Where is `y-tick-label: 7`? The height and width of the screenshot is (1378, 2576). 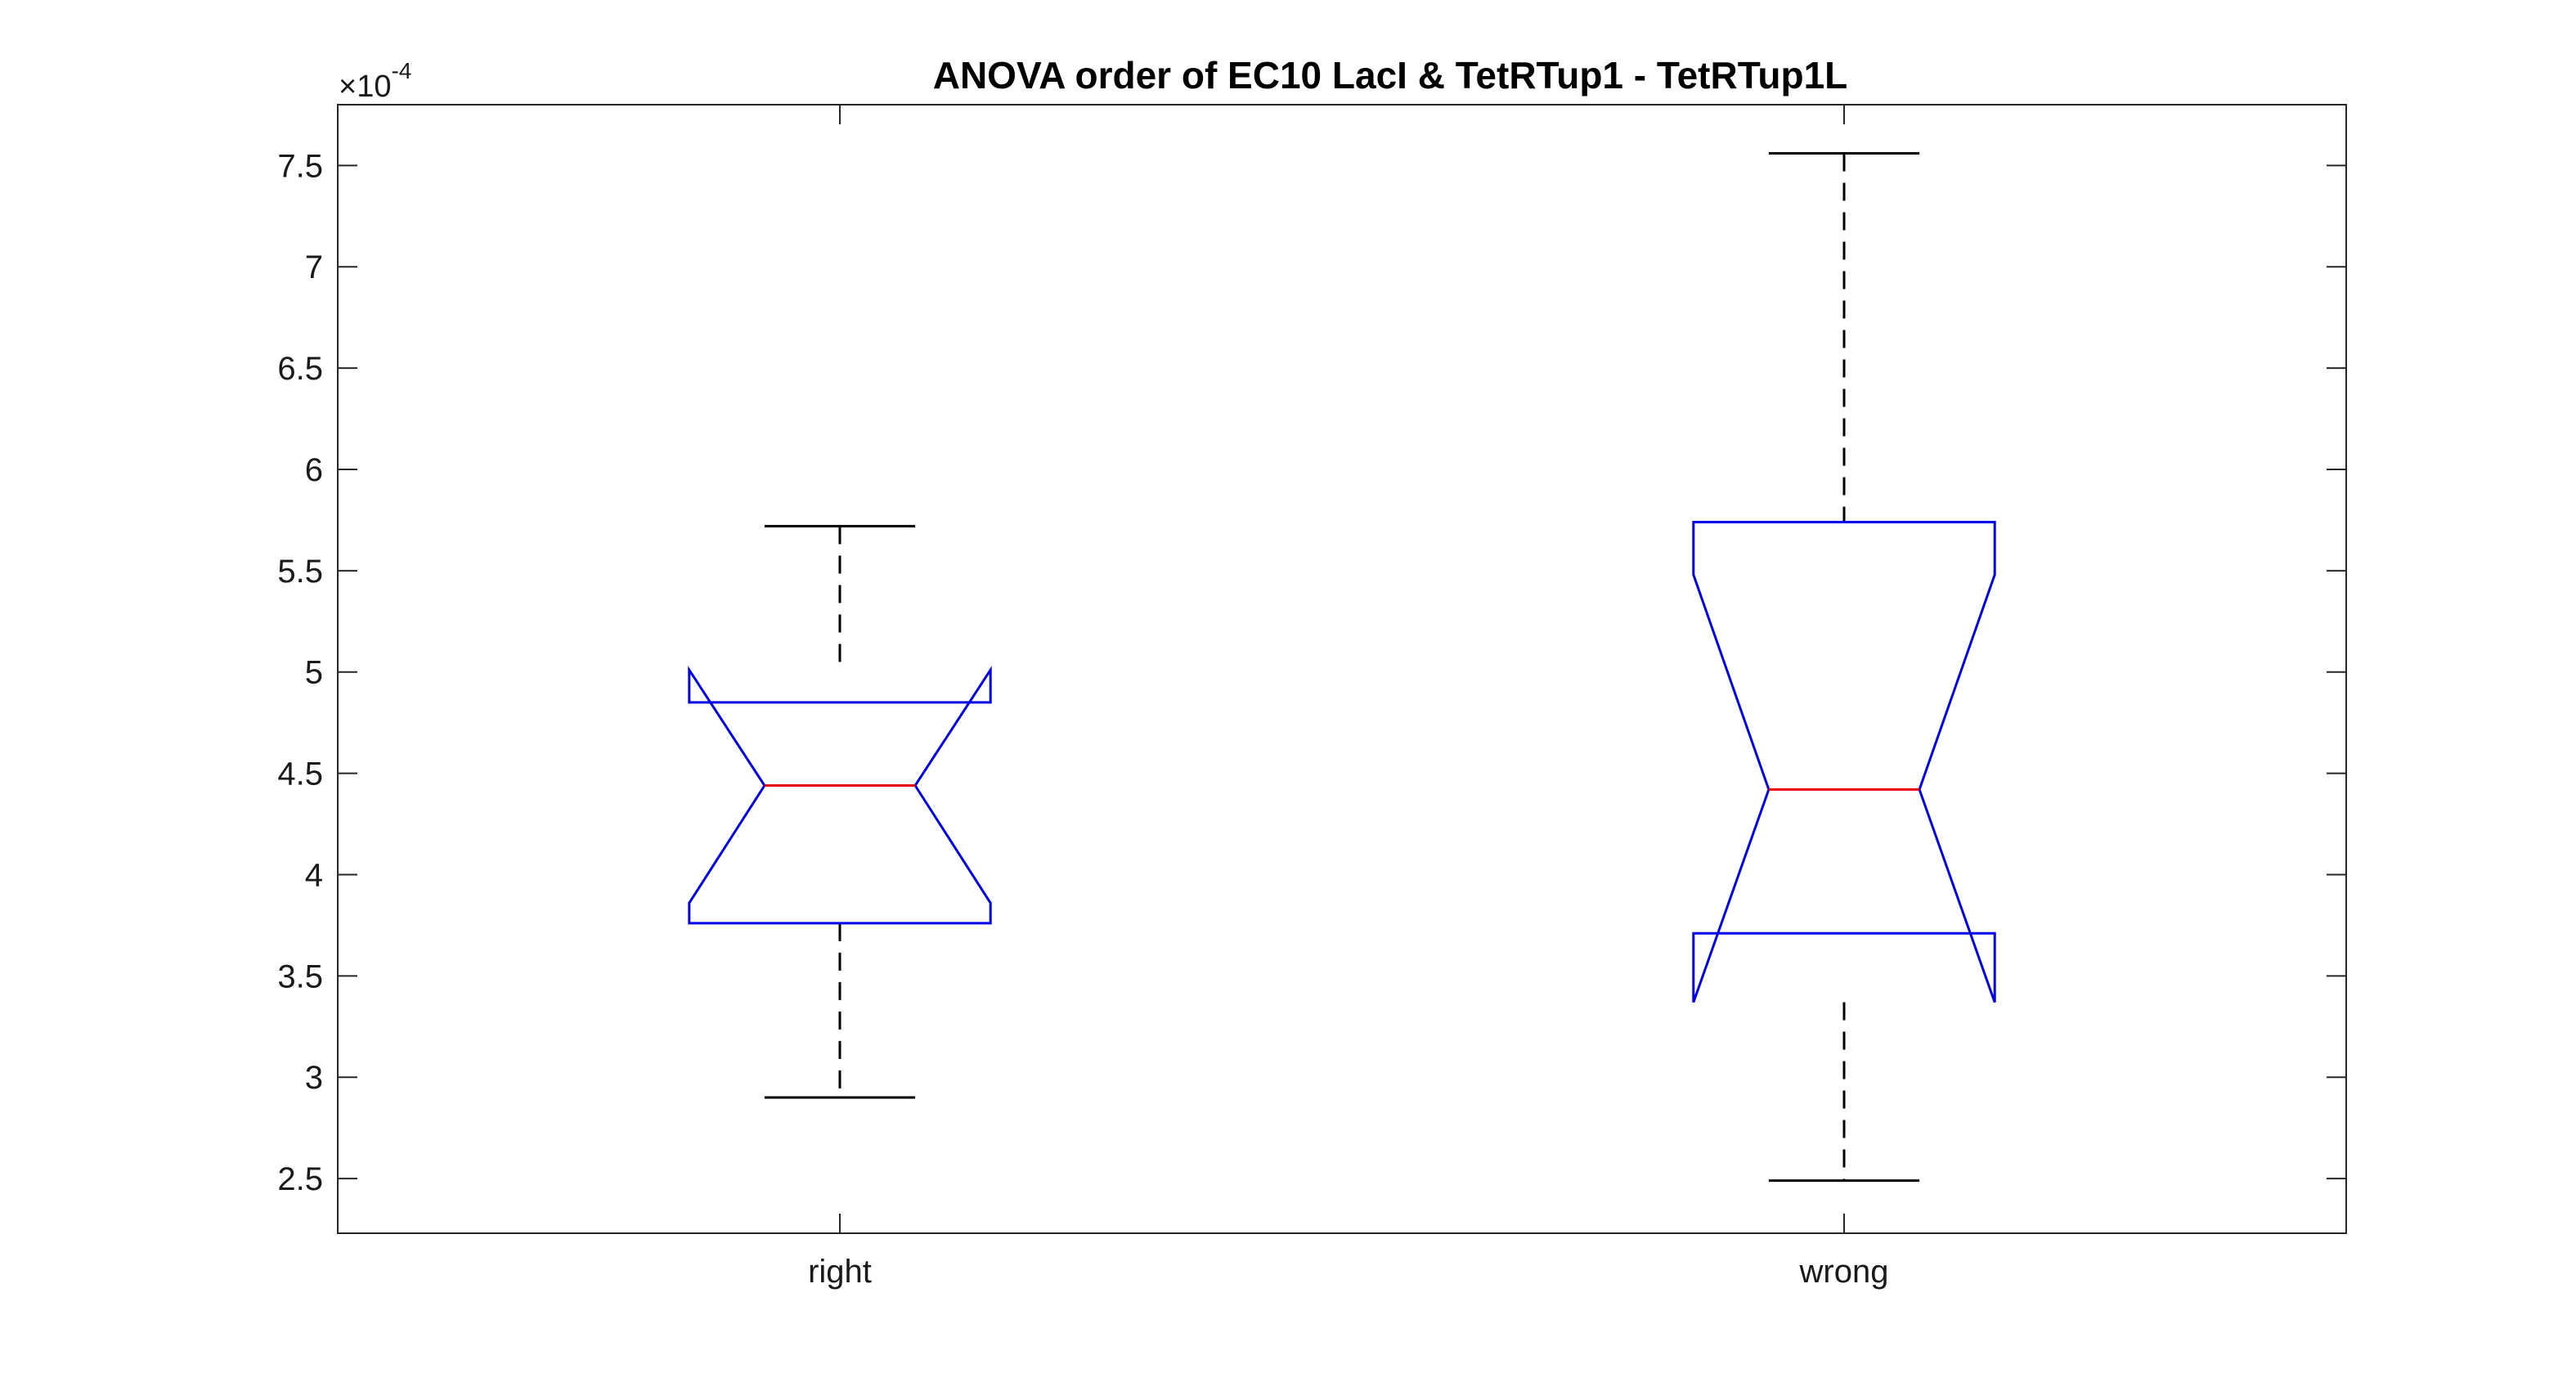 y-tick-label: 7 is located at coordinates (314, 267).